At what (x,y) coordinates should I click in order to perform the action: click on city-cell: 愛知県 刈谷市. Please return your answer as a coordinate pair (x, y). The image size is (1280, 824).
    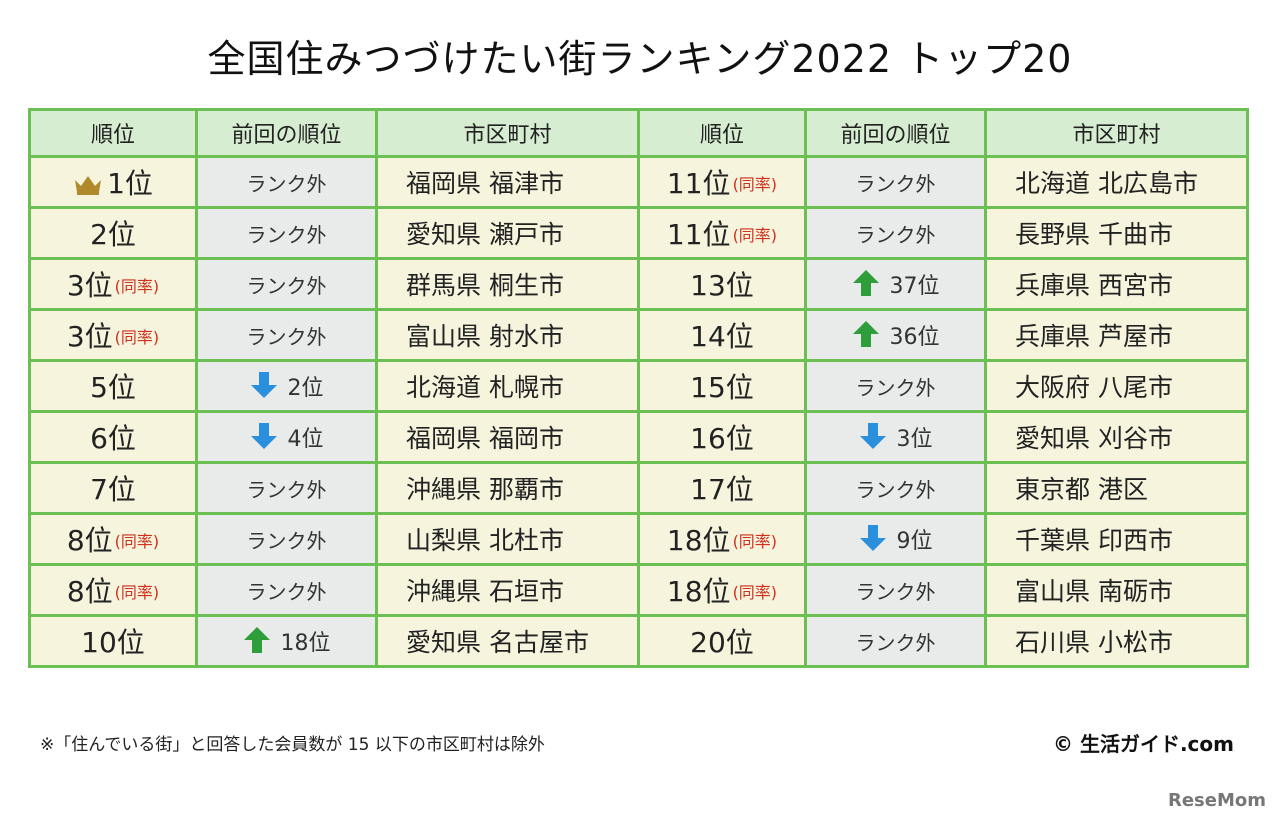
    Looking at the image, I should click on (1116, 437).